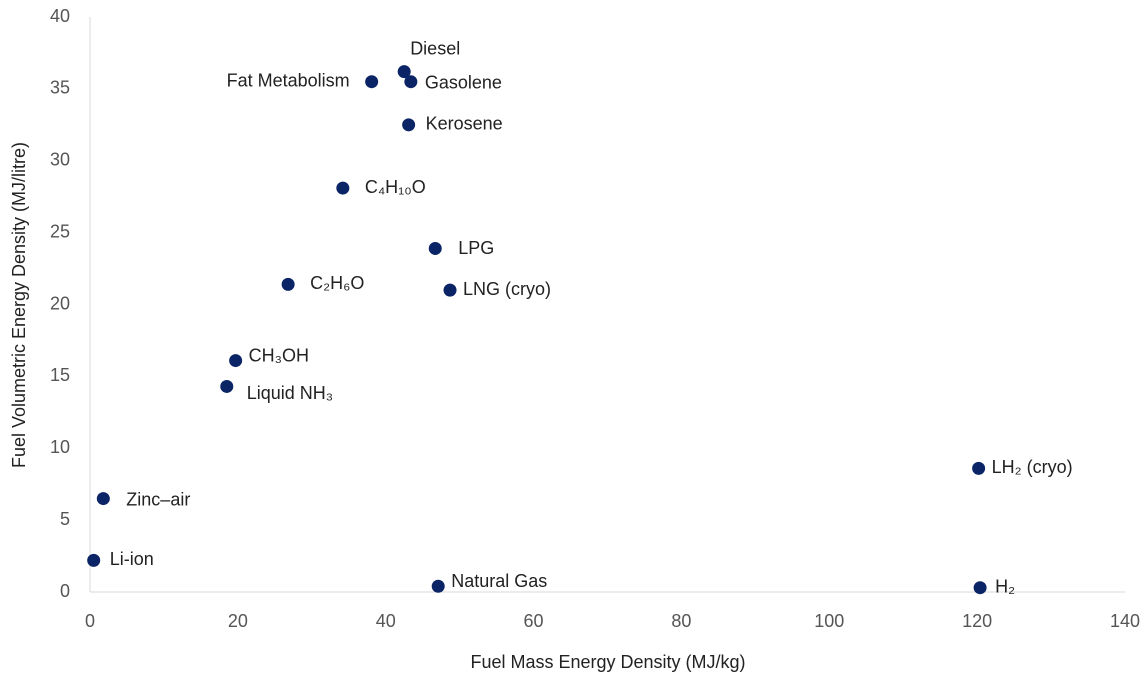 The height and width of the screenshot is (678, 1147). Describe the element at coordinates (386, 621) in the screenshot. I see `x-tick-label: 40` at that location.